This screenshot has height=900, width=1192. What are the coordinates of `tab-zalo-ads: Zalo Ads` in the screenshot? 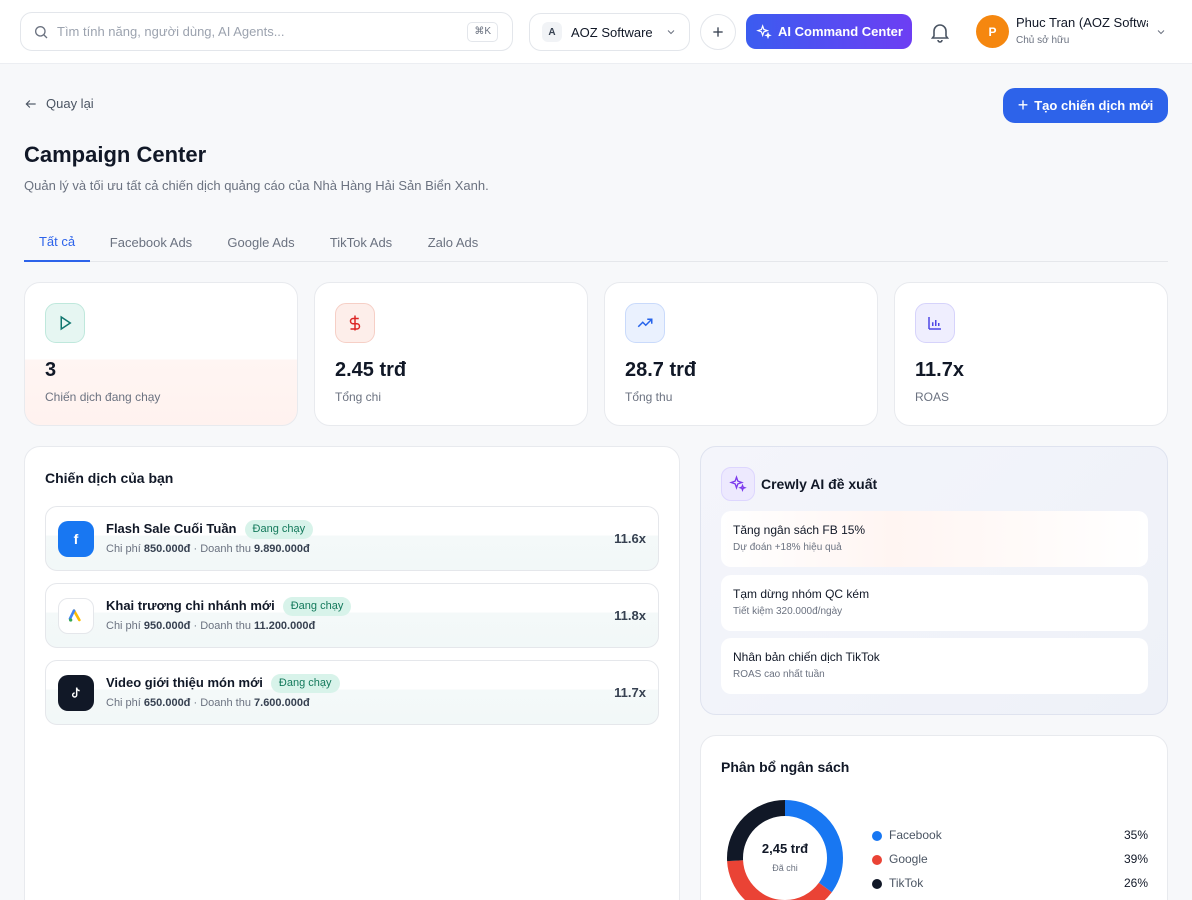 It's located at (453, 242).